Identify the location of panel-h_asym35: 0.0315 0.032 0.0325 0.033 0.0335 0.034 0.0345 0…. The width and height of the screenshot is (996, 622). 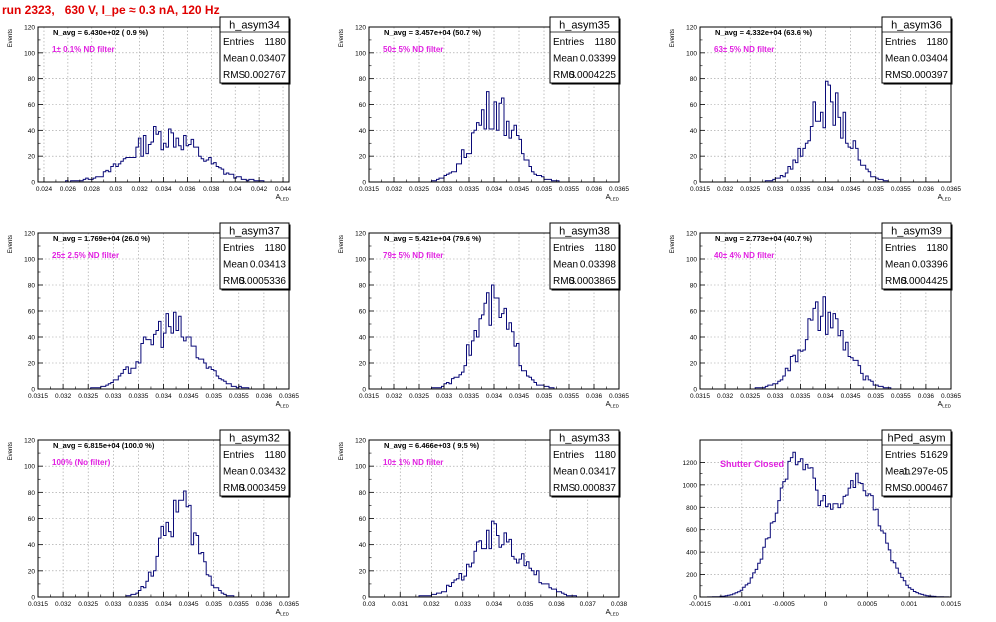
(484, 109).